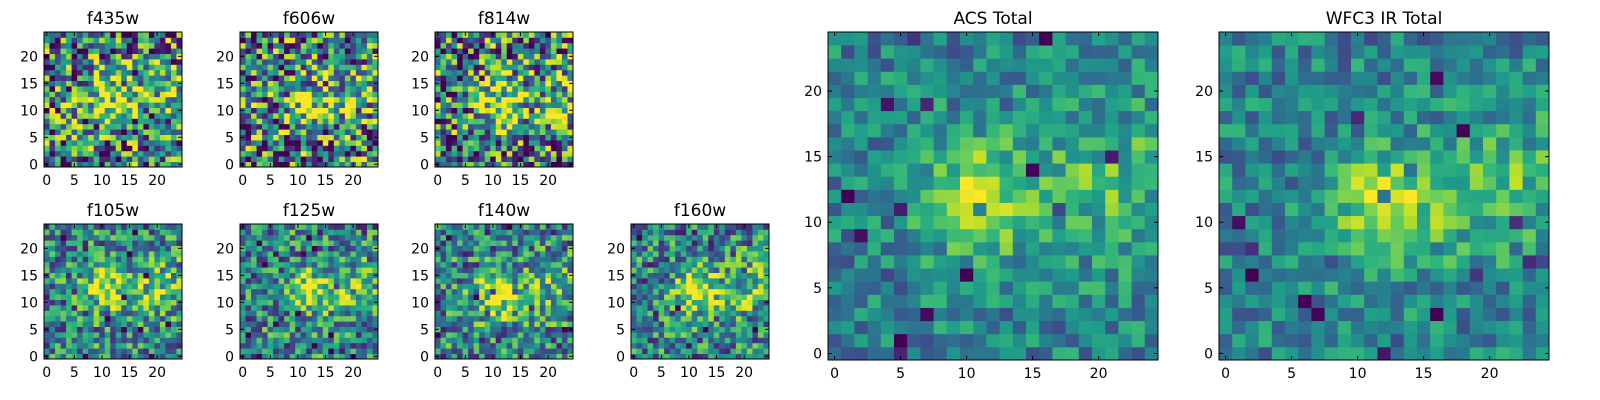 This screenshot has height=400, width=1600. What do you see at coordinates (242, 373) in the screenshot?
I see `x-tick-label: 0` at bounding box center [242, 373].